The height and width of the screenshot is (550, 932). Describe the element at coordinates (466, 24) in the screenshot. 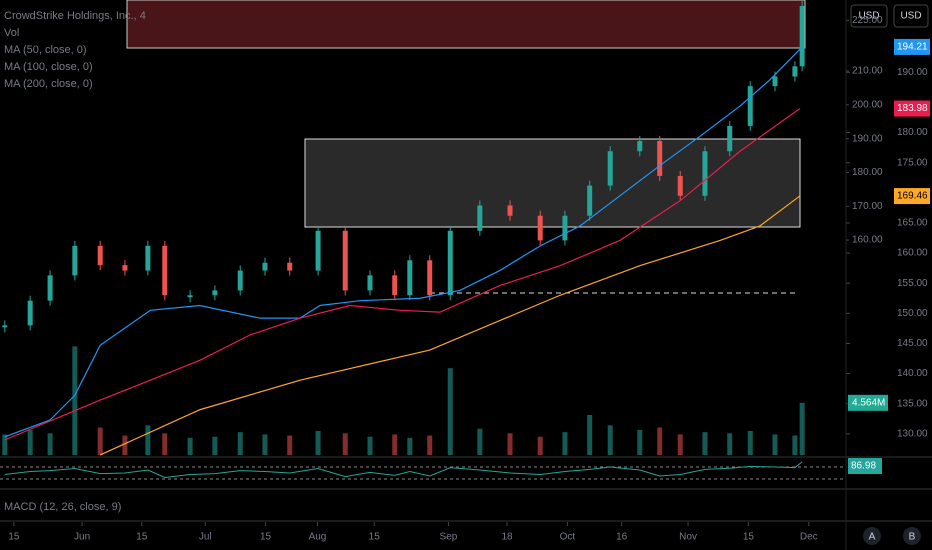

I see `resistance-box` at that location.